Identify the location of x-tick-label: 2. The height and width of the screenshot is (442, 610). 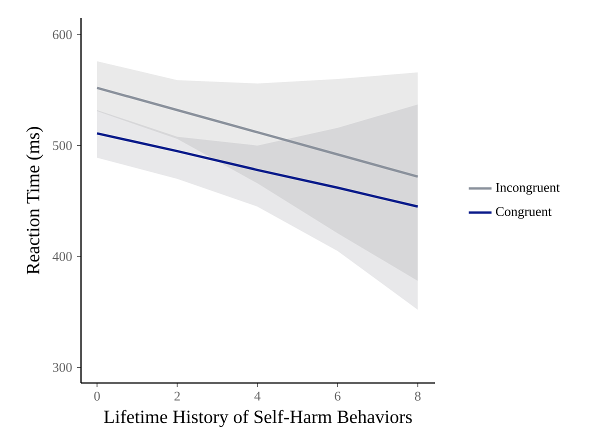
(177, 396).